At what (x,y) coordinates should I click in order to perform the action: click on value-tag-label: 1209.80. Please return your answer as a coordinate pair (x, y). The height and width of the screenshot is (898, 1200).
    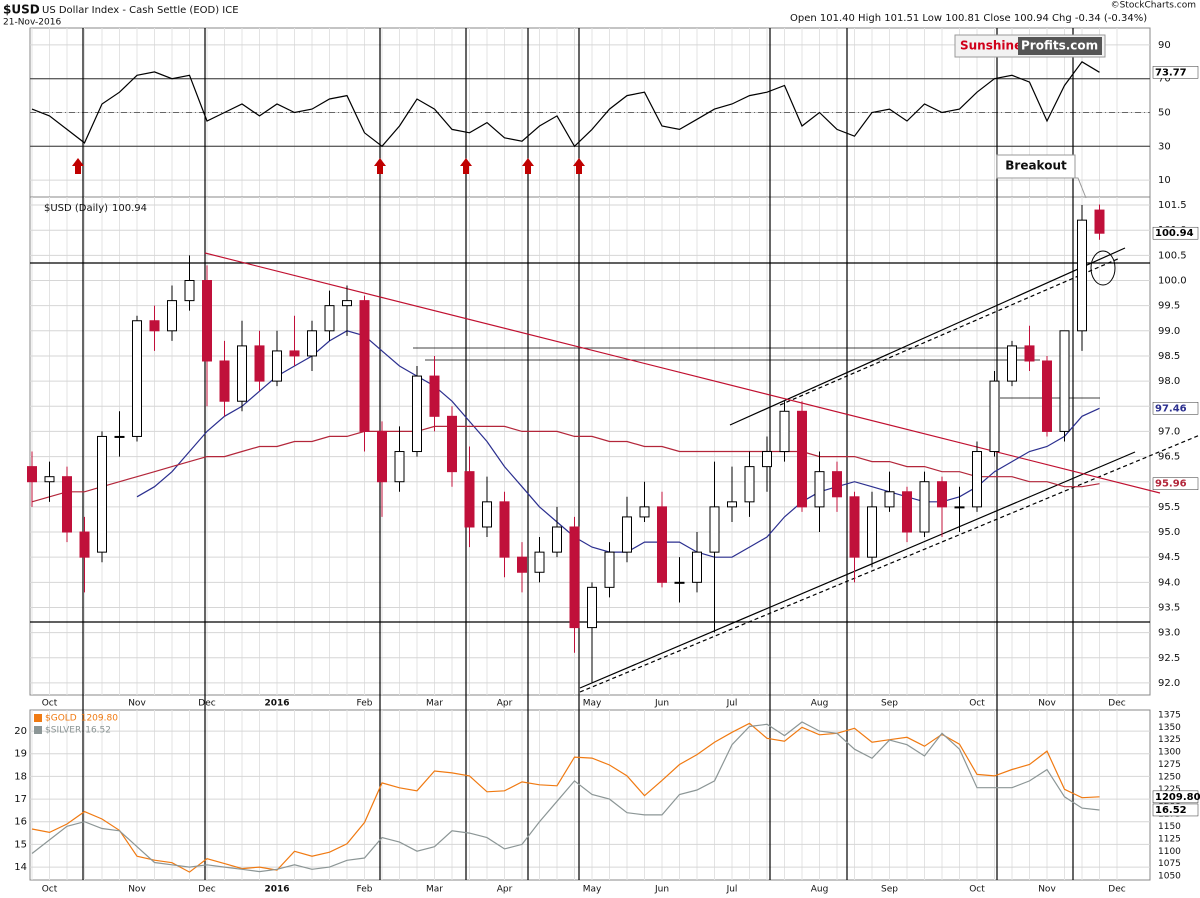
    Looking at the image, I should click on (1177, 797).